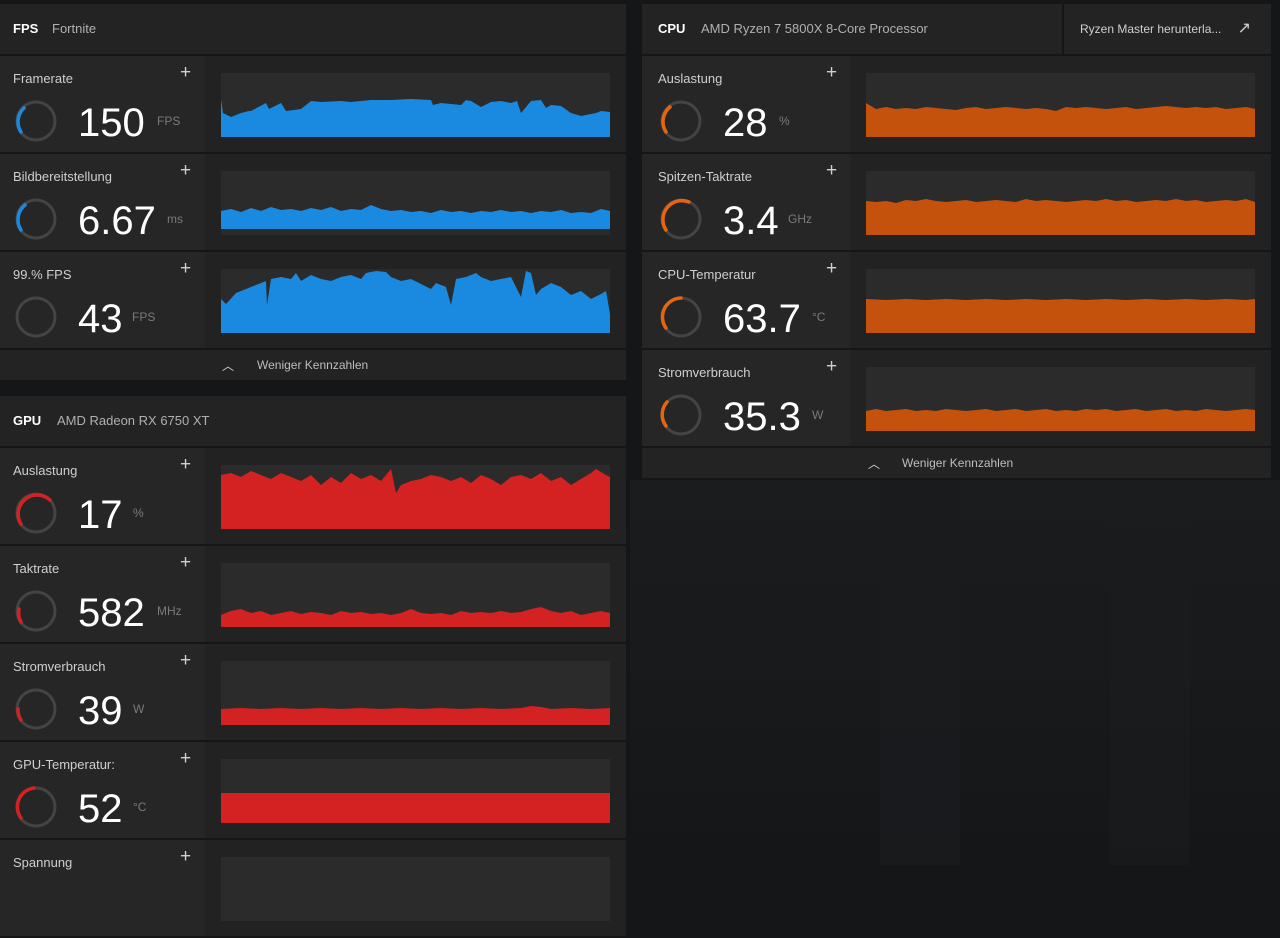  Describe the element at coordinates (111, 123) in the screenshot. I see `metric-value: 150` at that location.